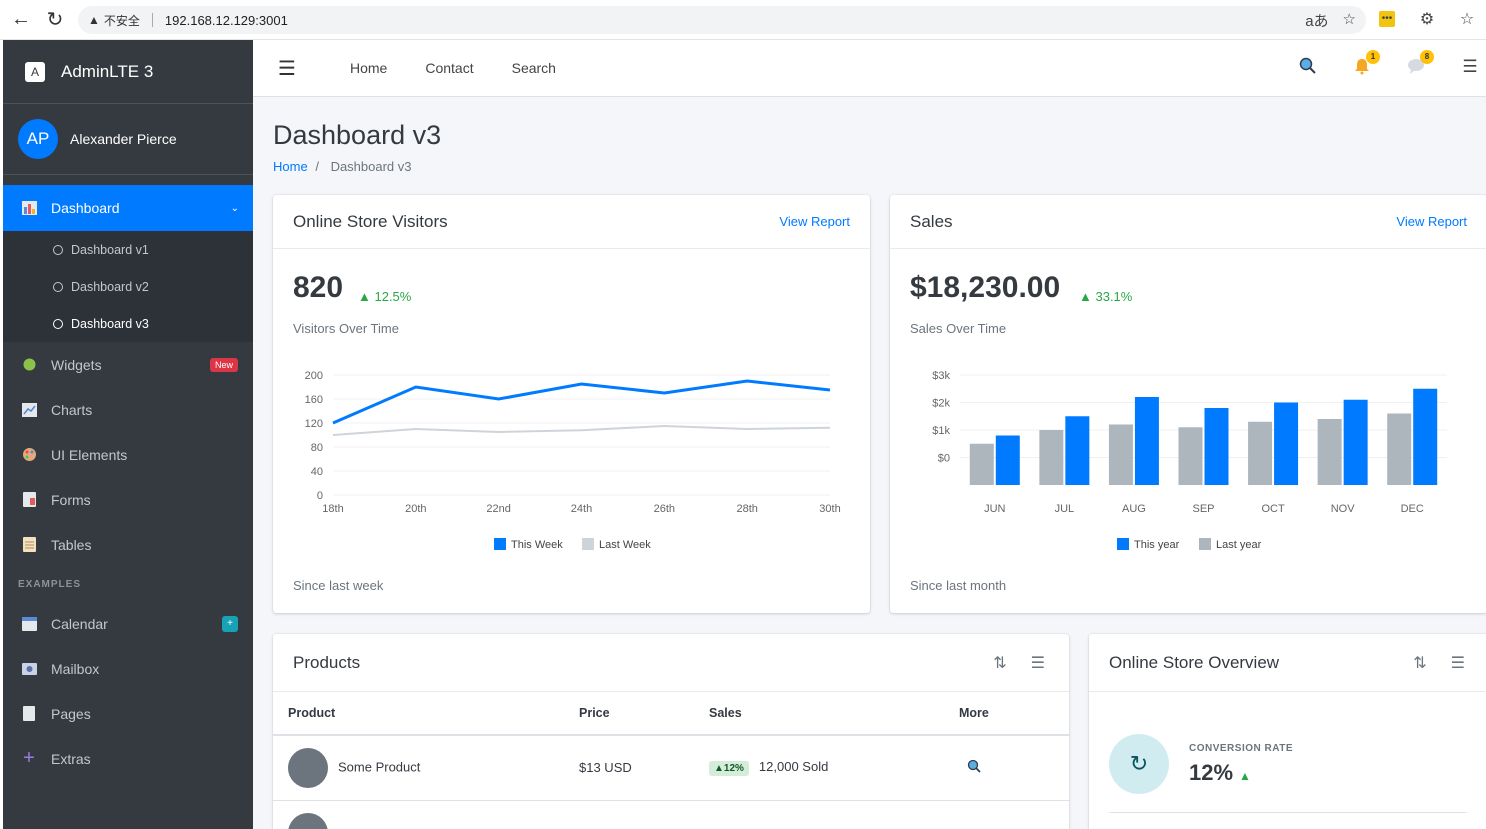 The image size is (1486, 829). Describe the element at coordinates (379, 767) in the screenshot. I see `product-name: Some Product` at that location.